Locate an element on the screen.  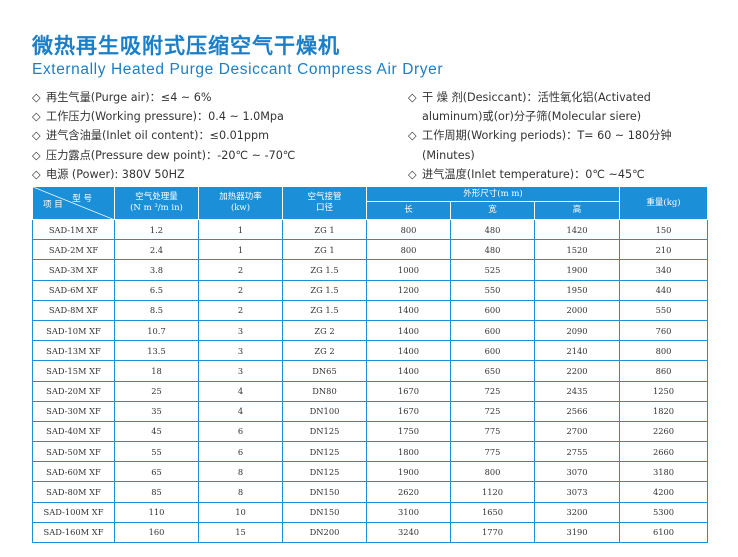
cell-height: 2090 is located at coordinates (577, 330).